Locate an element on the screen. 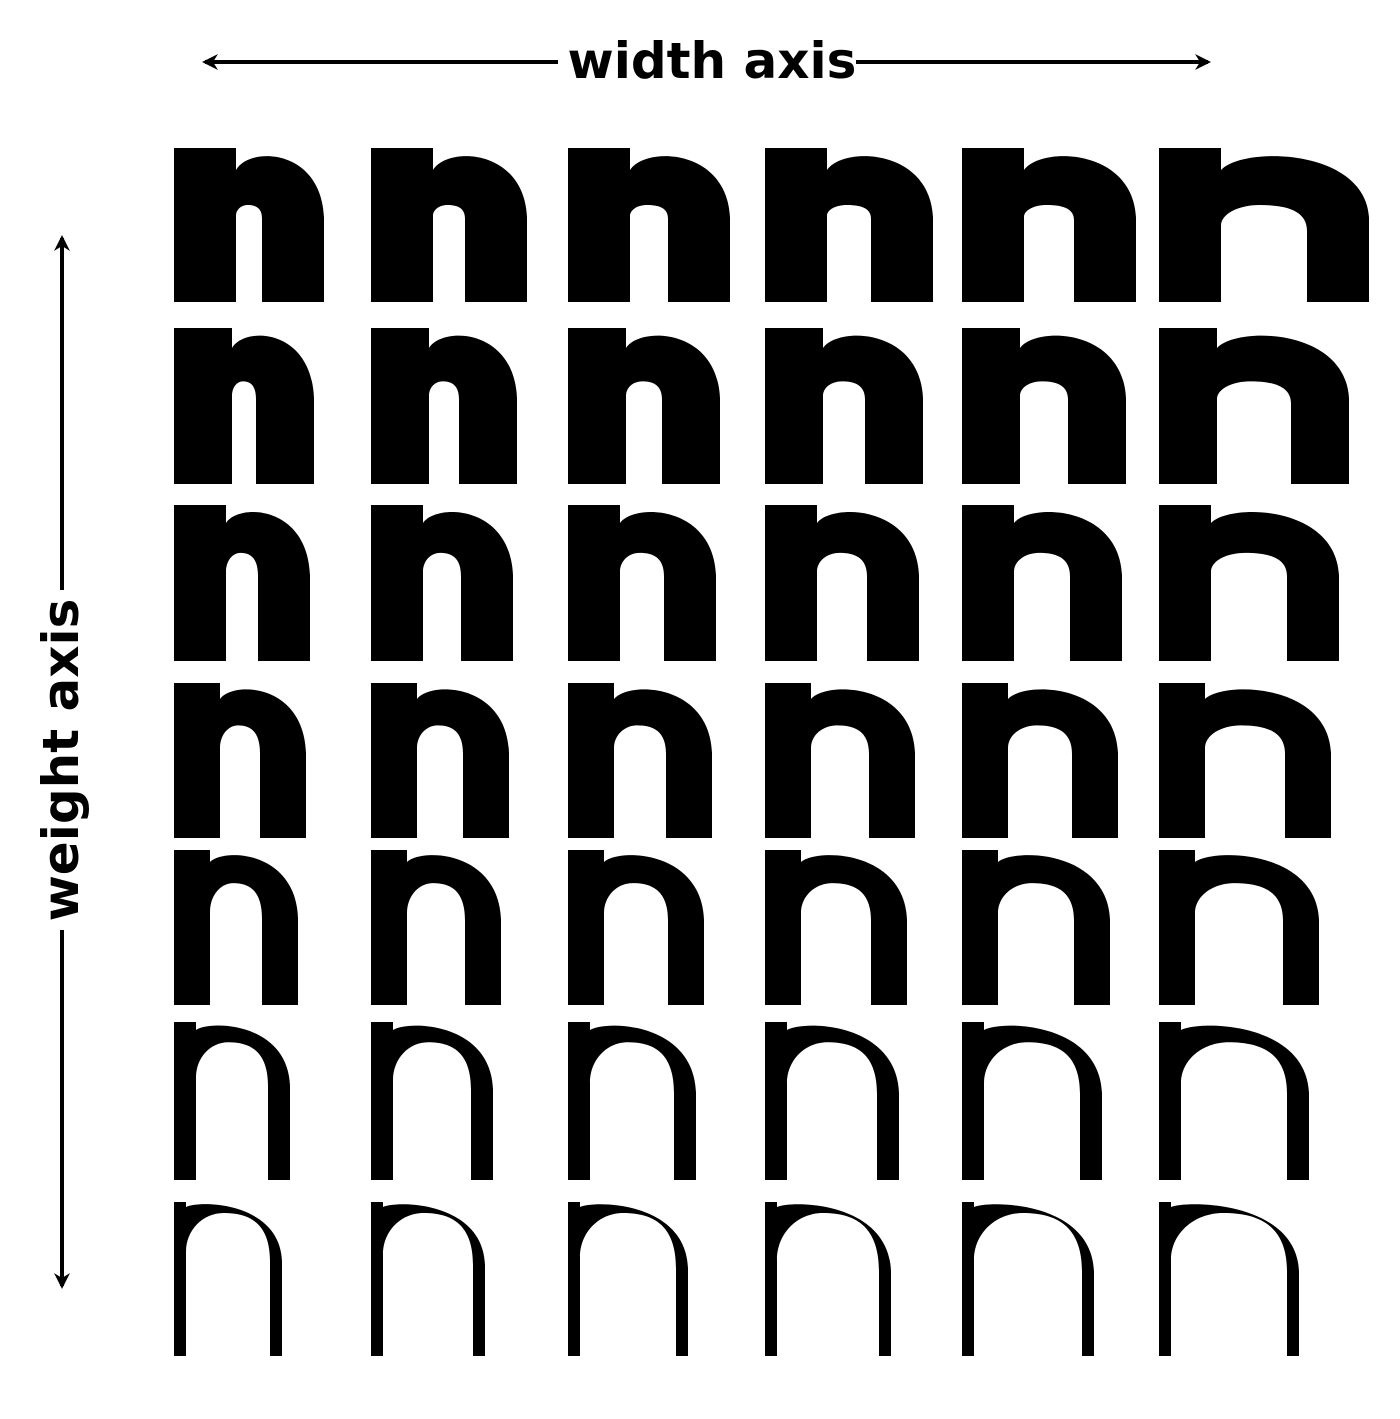  glyph-n-r4-c3 is located at coordinates (640, 760).